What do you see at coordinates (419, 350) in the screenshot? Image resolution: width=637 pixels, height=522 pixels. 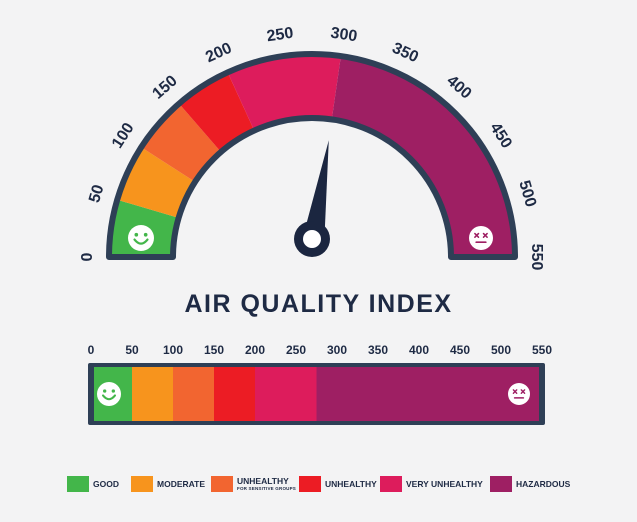 I see `bar-tick-label: 400` at bounding box center [419, 350].